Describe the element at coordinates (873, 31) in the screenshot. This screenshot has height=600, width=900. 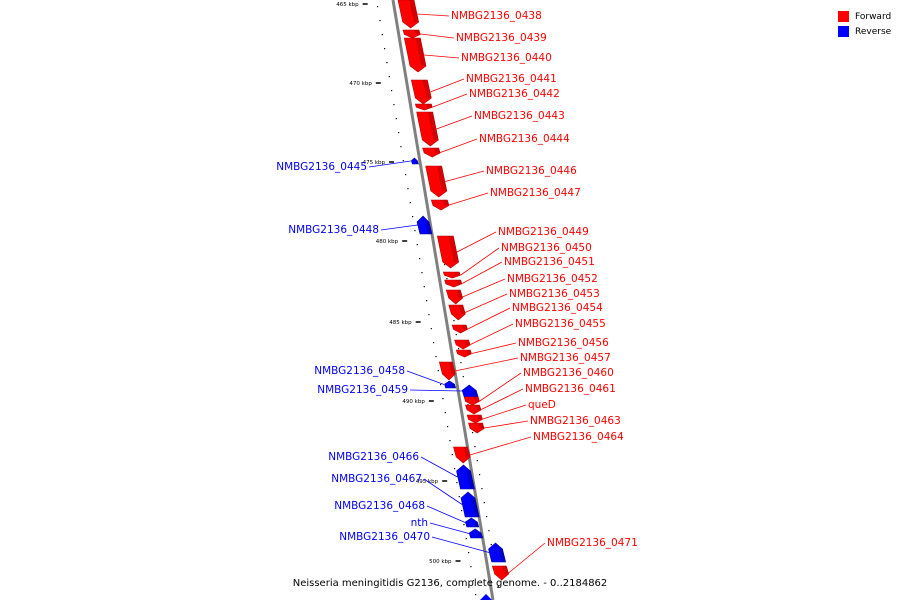
I see `legend-reverse-label: Reverse` at that location.